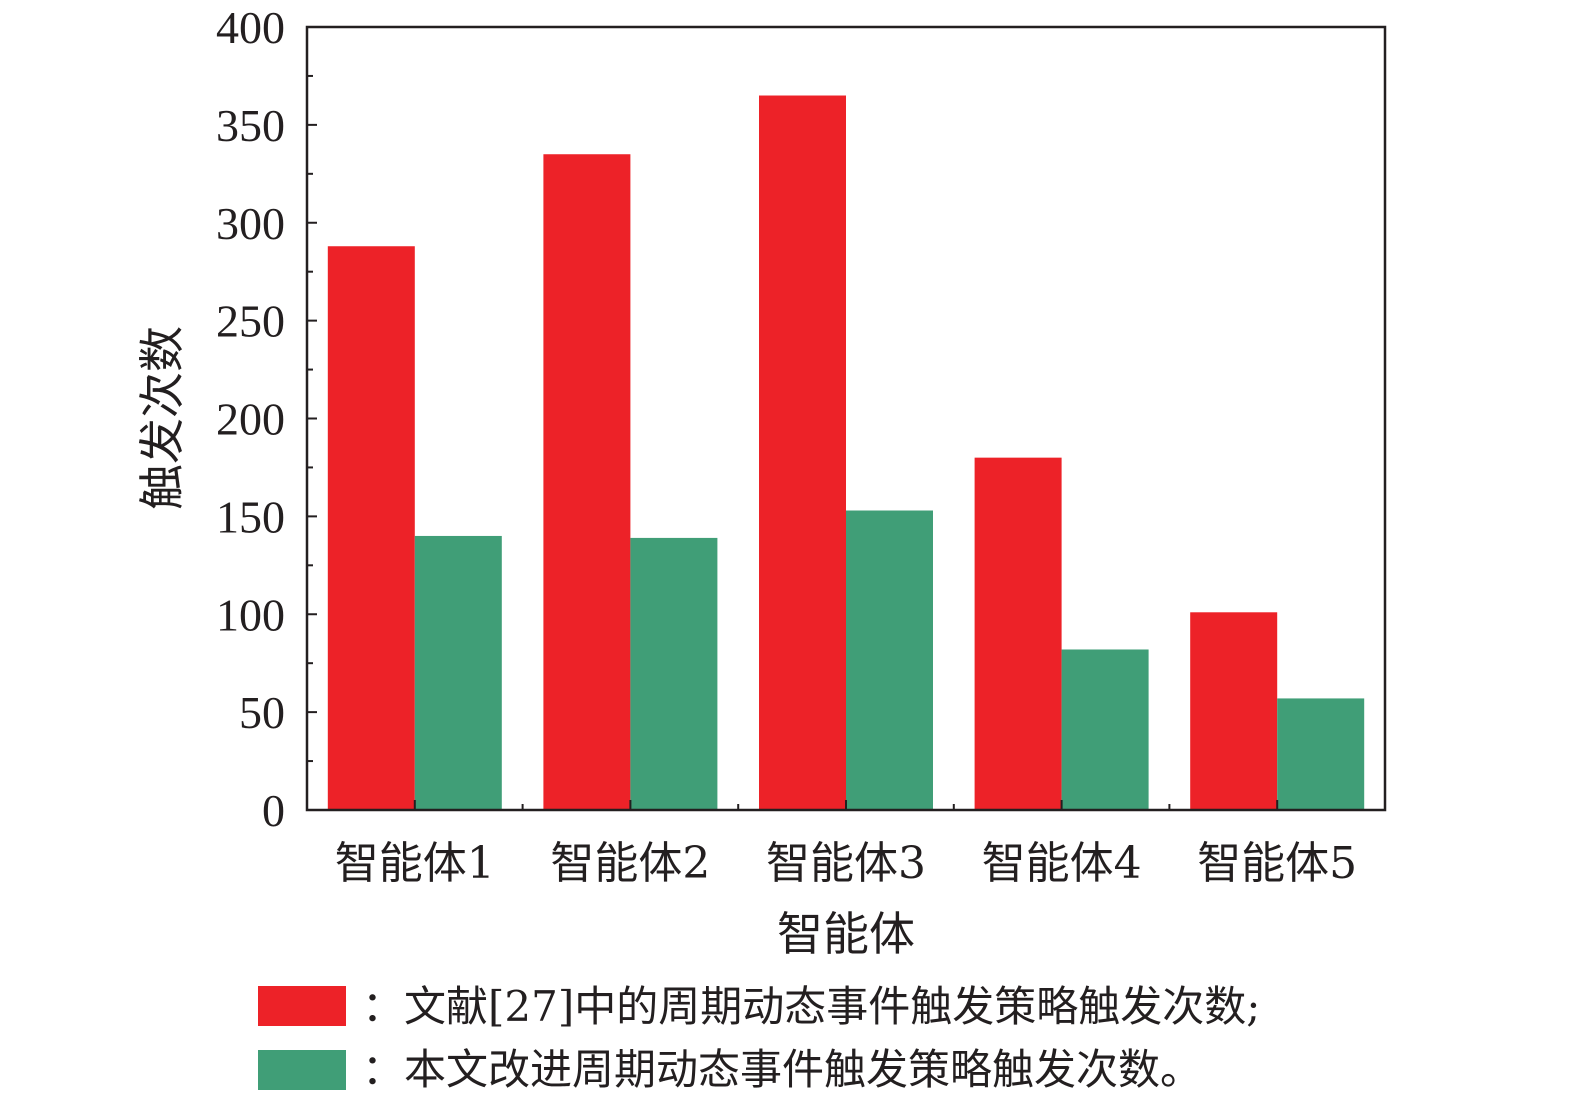  What do you see at coordinates (1277, 863) in the screenshot?
I see `x-tick-label: 智能体5` at bounding box center [1277, 863].